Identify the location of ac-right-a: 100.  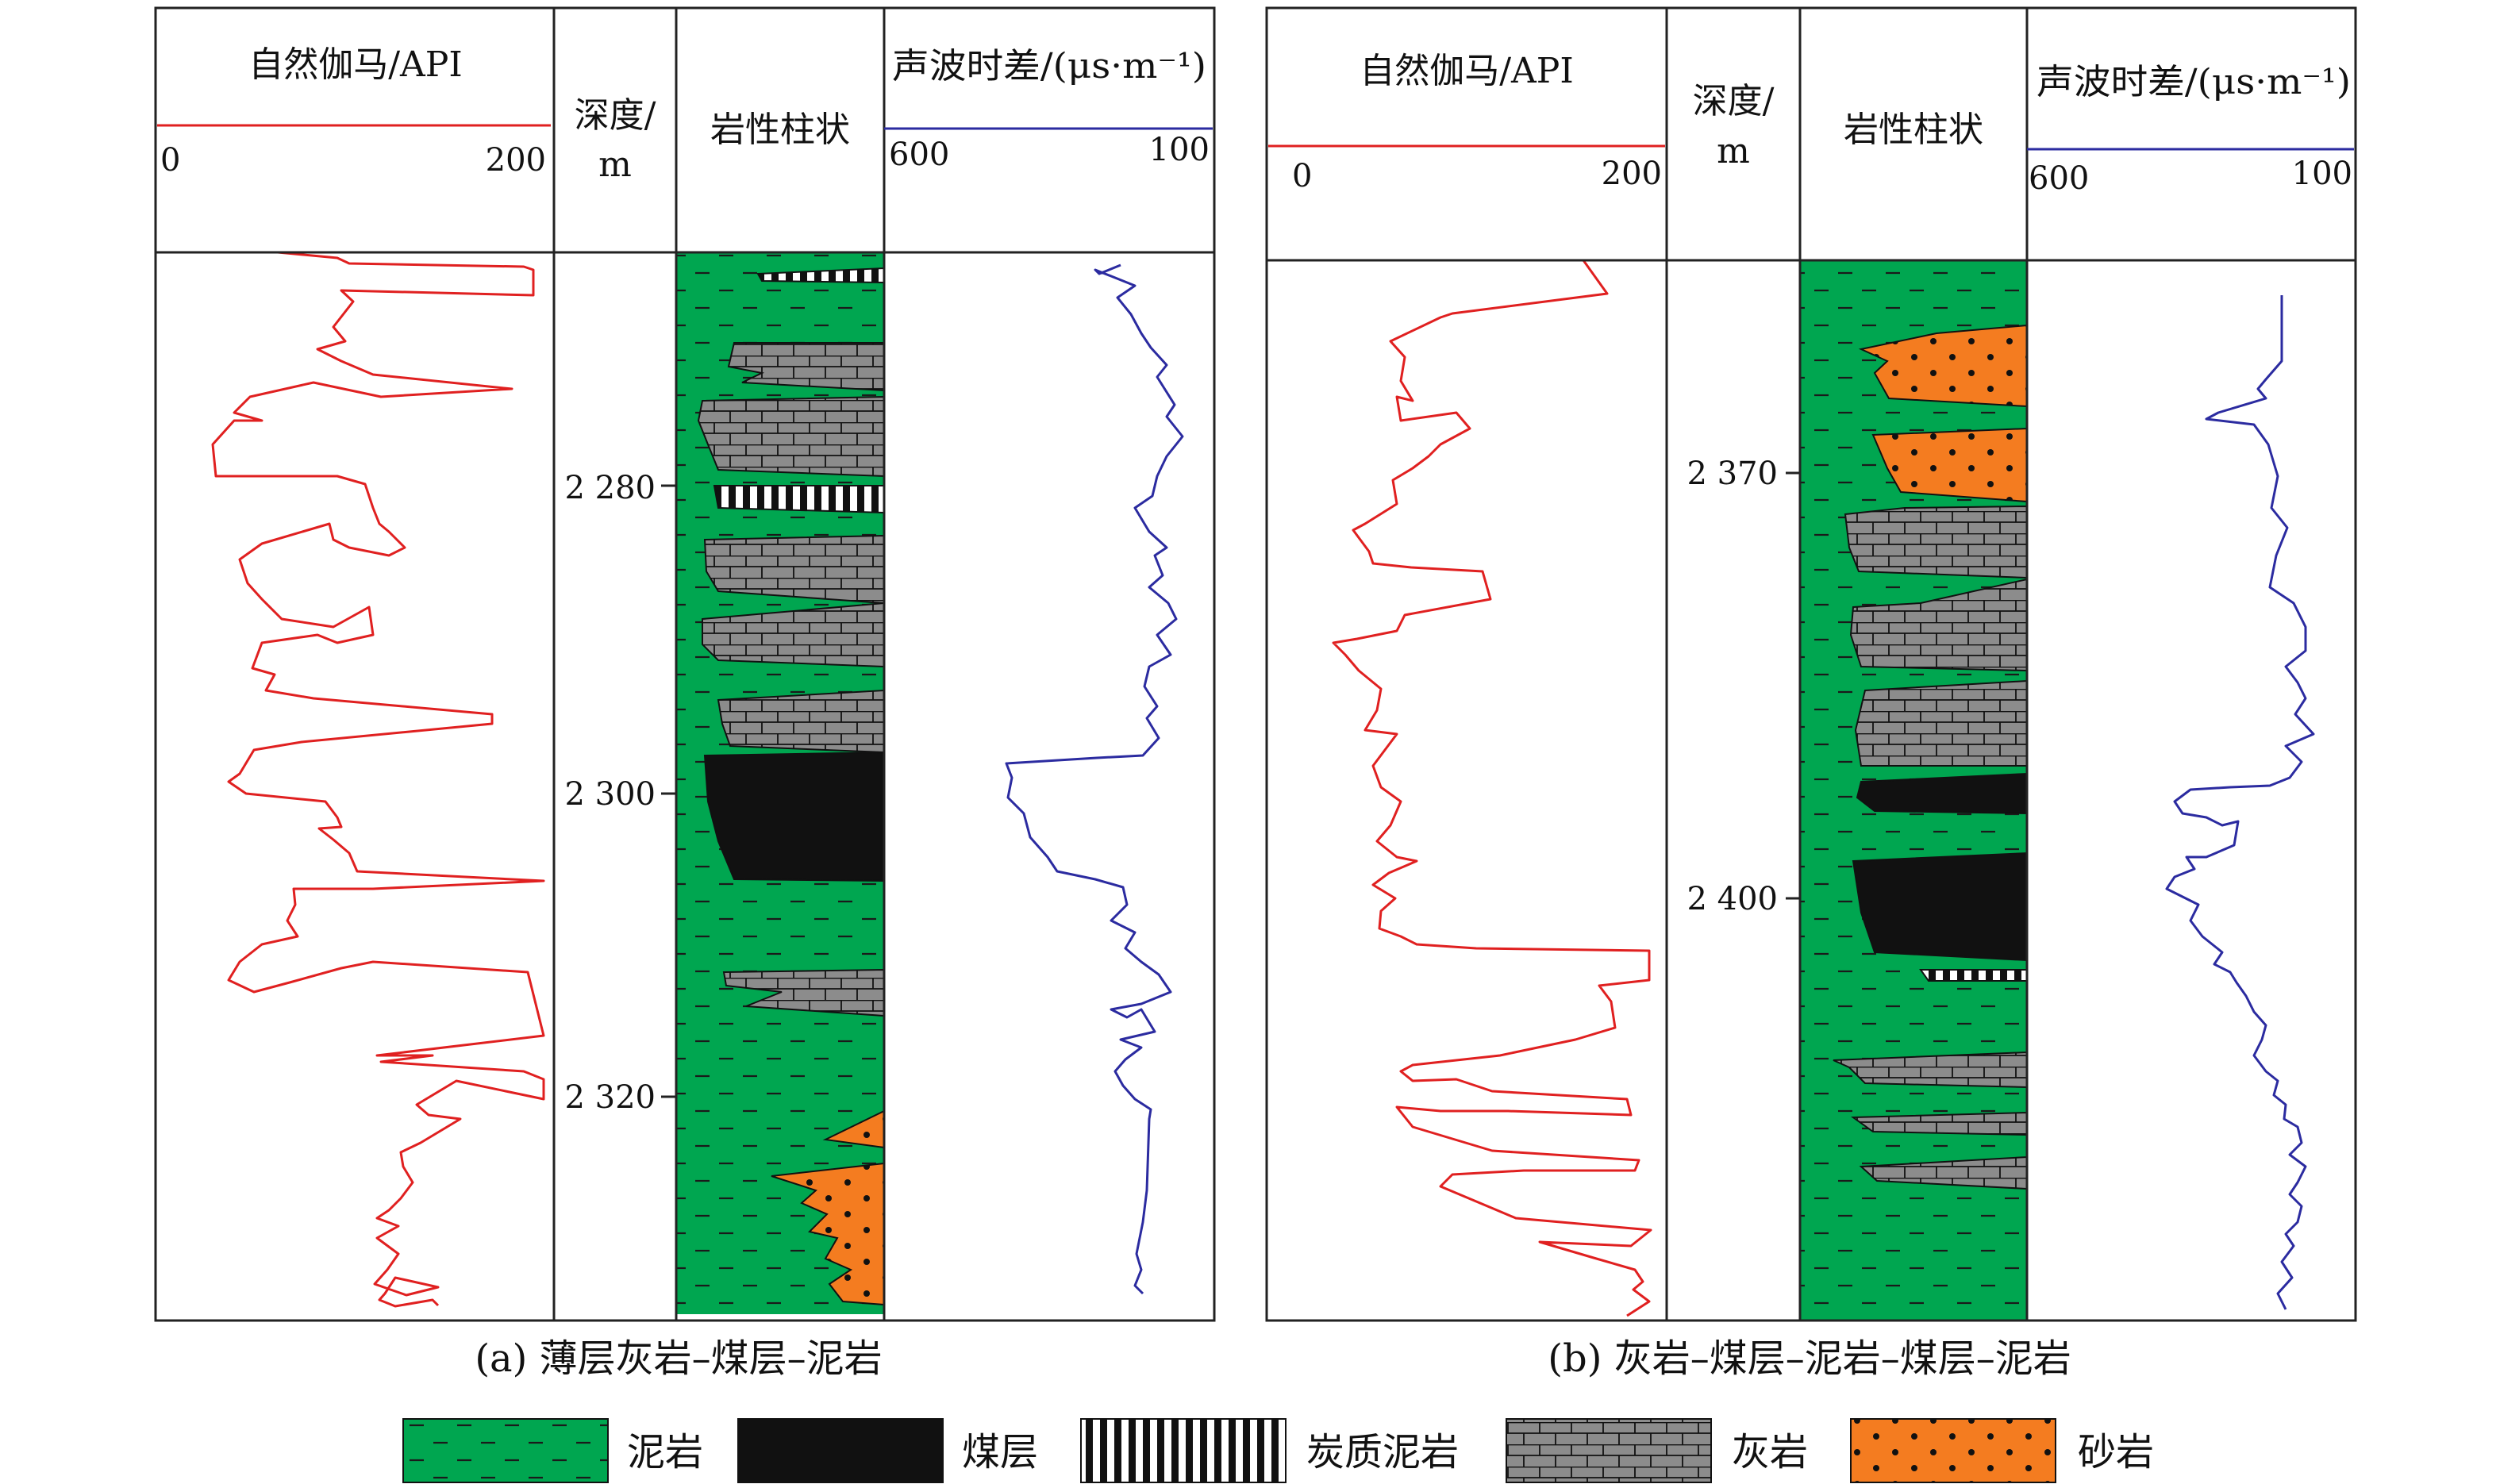
(1179, 150).